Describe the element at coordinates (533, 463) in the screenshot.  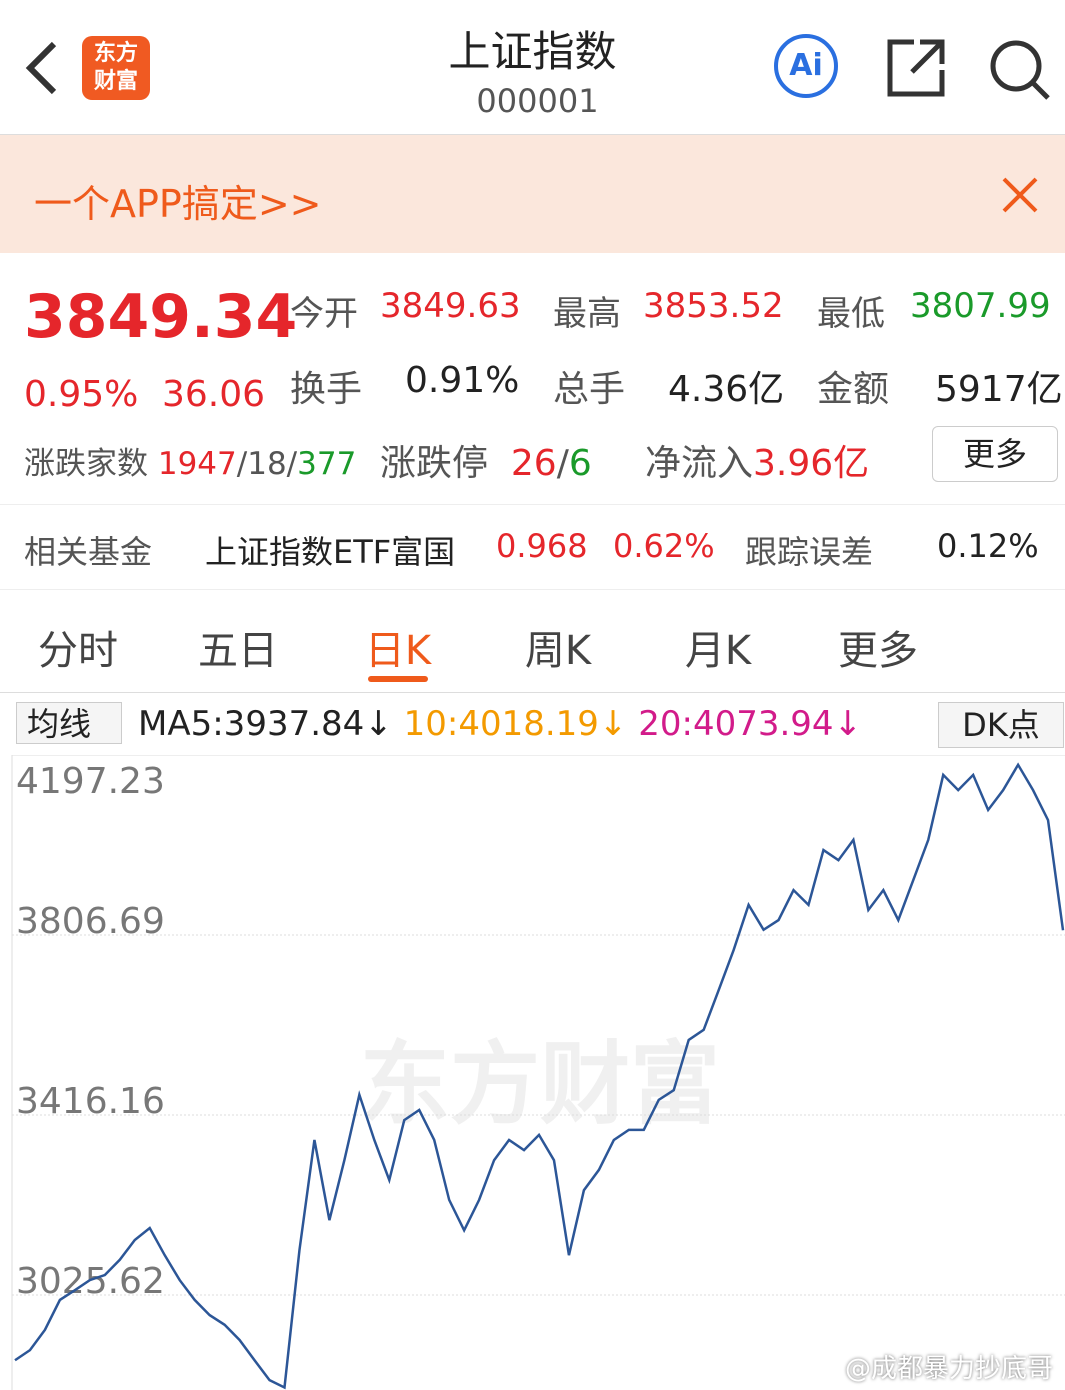
I see `limit-up: 26` at that location.